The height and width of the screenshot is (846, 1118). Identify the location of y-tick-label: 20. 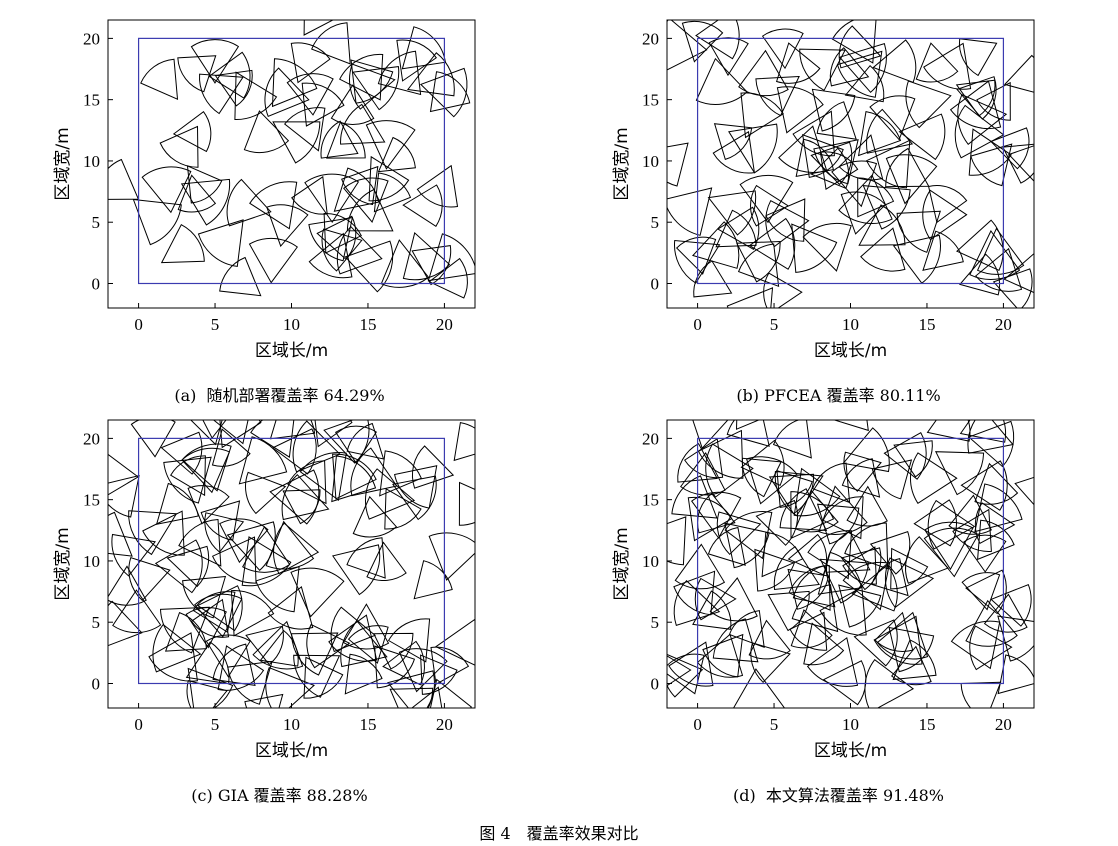
(91, 438).